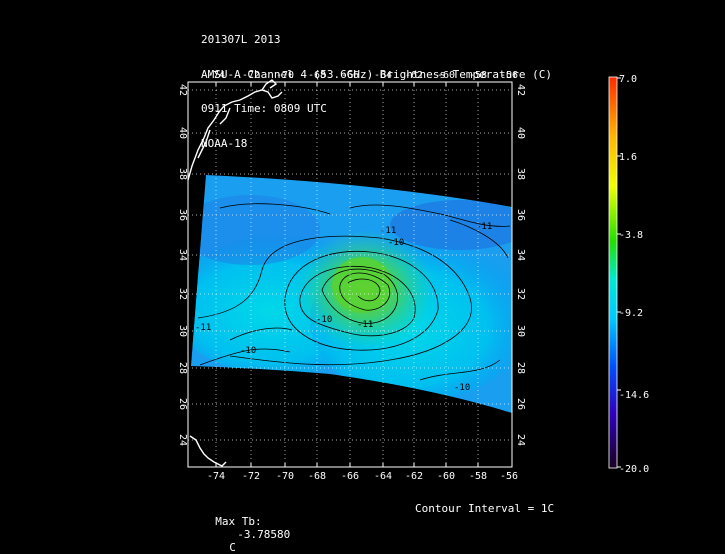  What do you see at coordinates (264, 108) in the screenshot?
I see `time-line: 0911 Time: 0809 UTC` at bounding box center [264, 108].